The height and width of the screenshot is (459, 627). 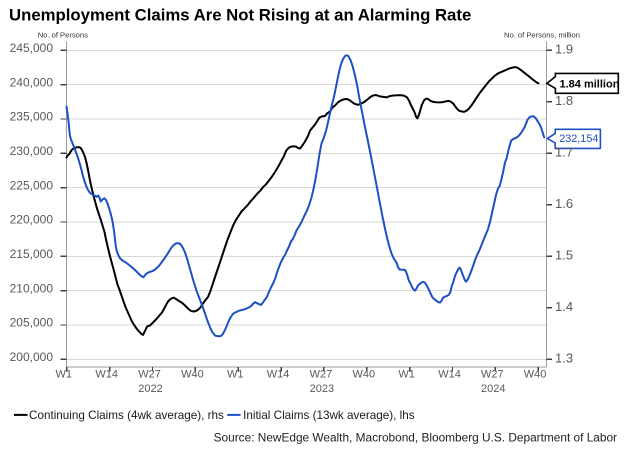 I want to click on svg-text: 2023, so click(x=322, y=389).